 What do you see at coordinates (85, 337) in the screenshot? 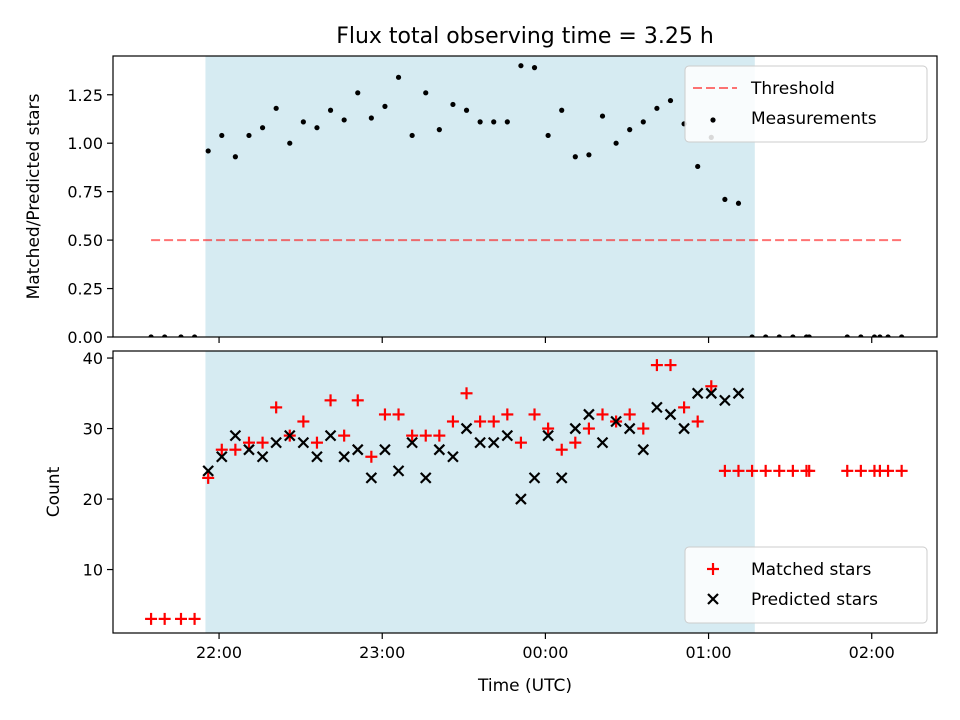
I see `y-tick-label: 0.00` at bounding box center [85, 337].